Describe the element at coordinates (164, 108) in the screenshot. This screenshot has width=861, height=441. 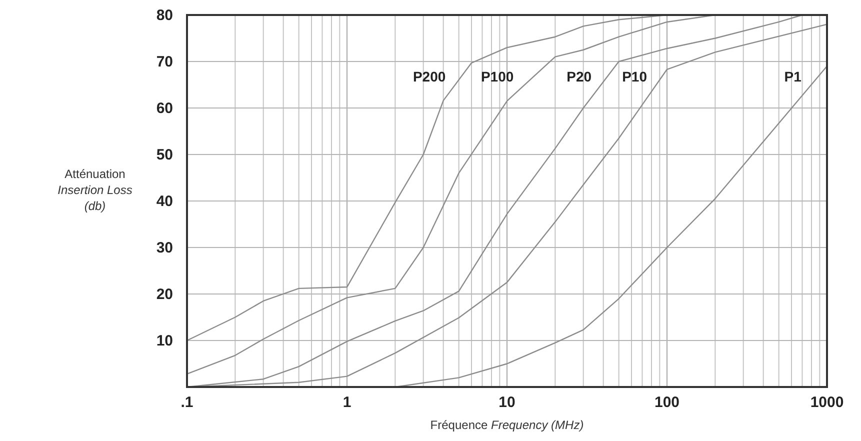
I see `y-tick-label: 60` at that location.